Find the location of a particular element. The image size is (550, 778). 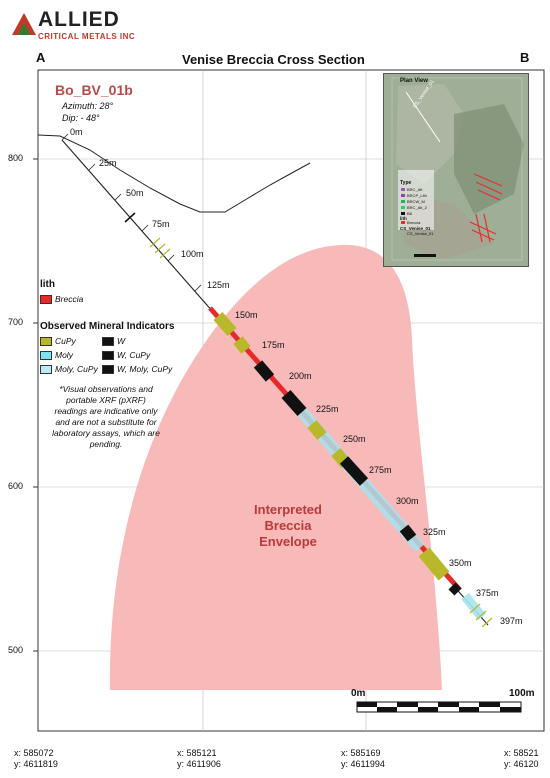

coordinate-b: x: 585121 y: 4611906 is located at coordinates (199, 759).